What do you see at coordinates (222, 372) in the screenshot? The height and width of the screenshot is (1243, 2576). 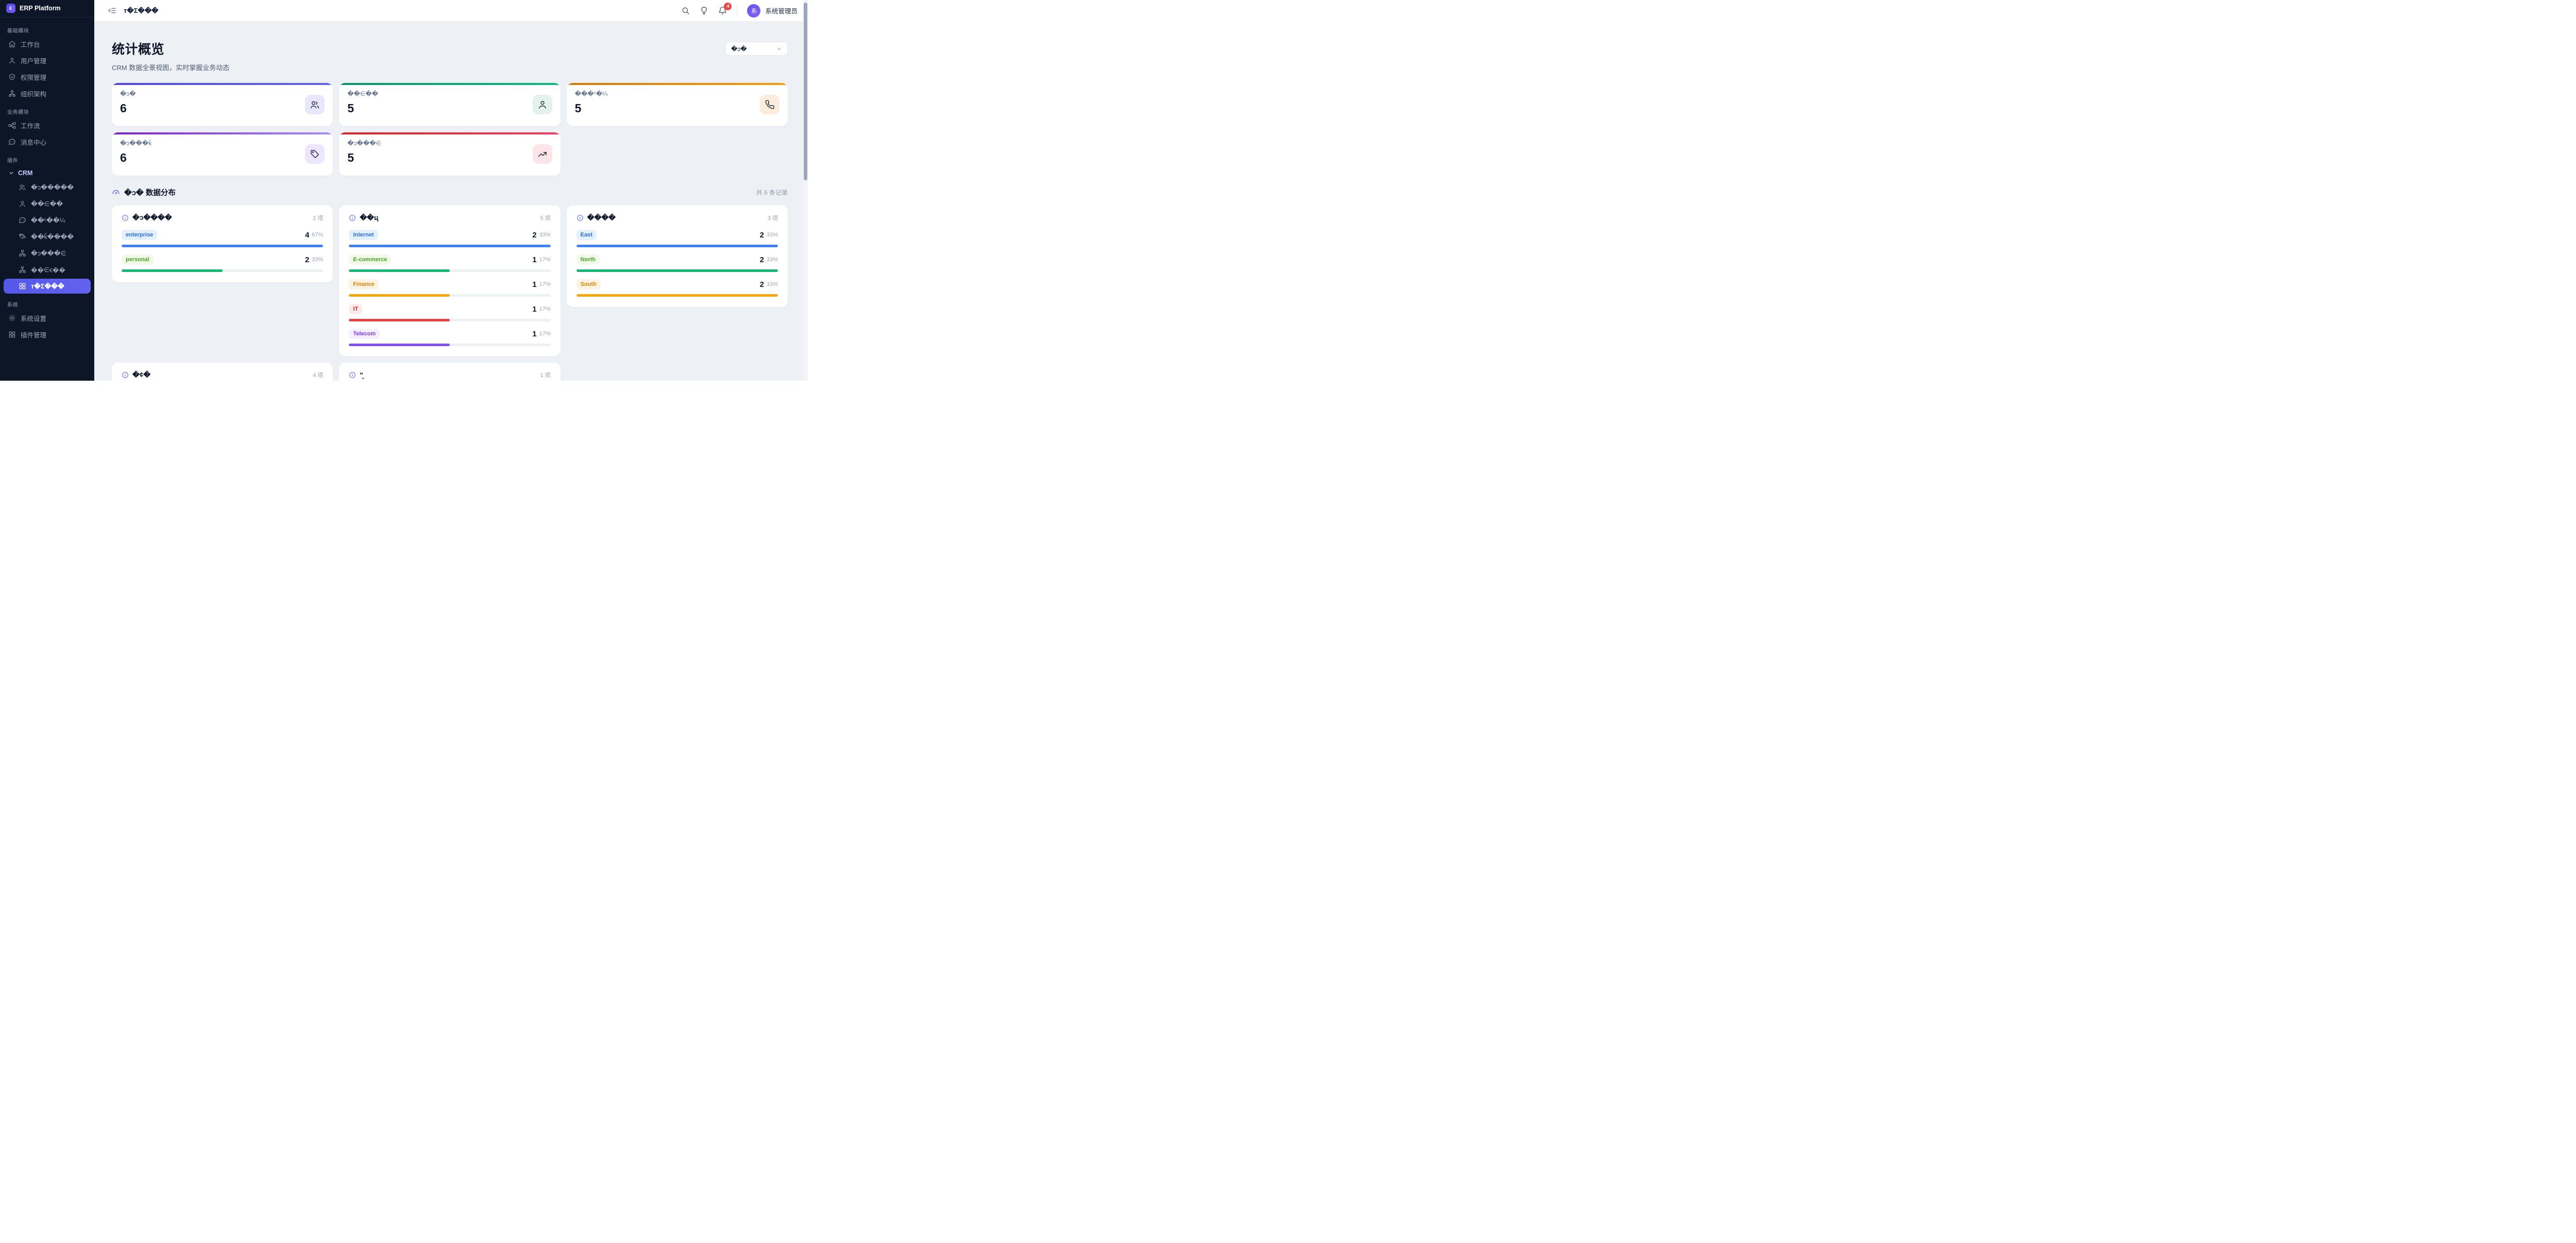 I see `distribution-card: �¢� 4 项 svip 2 33%` at bounding box center [222, 372].